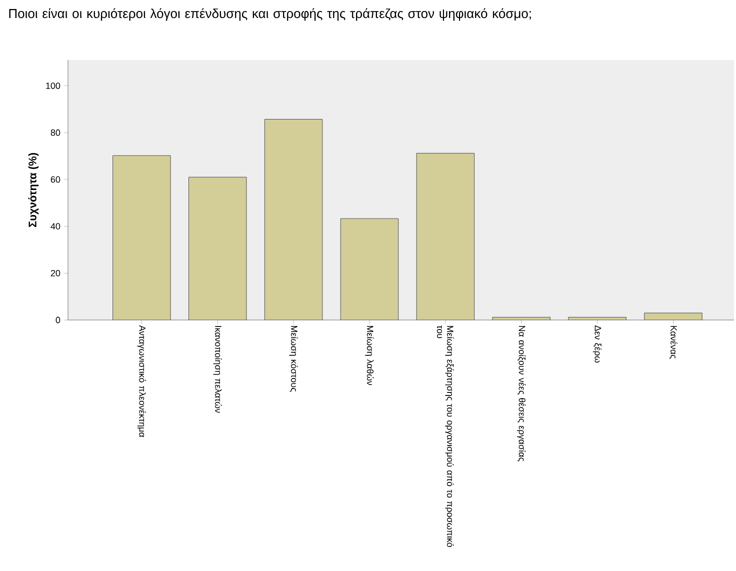  Describe the element at coordinates (33, 190) in the screenshot. I see `y-axis-title: Συχνότητα (%)` at that location.